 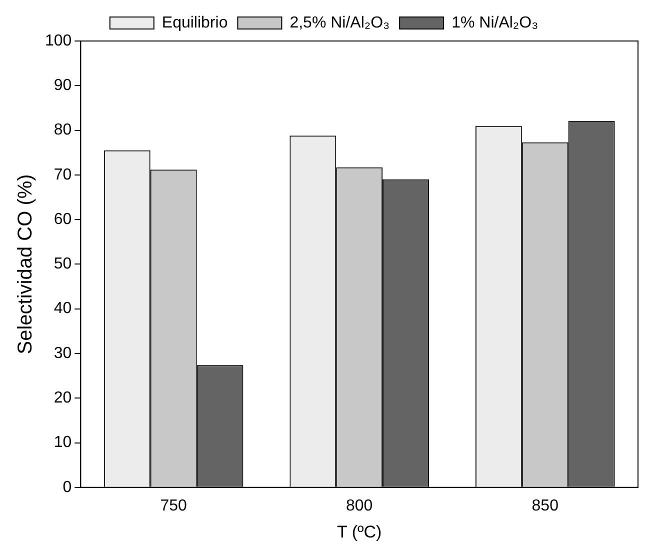 I want to click on y-tick-label: 10, so click(x=63, y=443).